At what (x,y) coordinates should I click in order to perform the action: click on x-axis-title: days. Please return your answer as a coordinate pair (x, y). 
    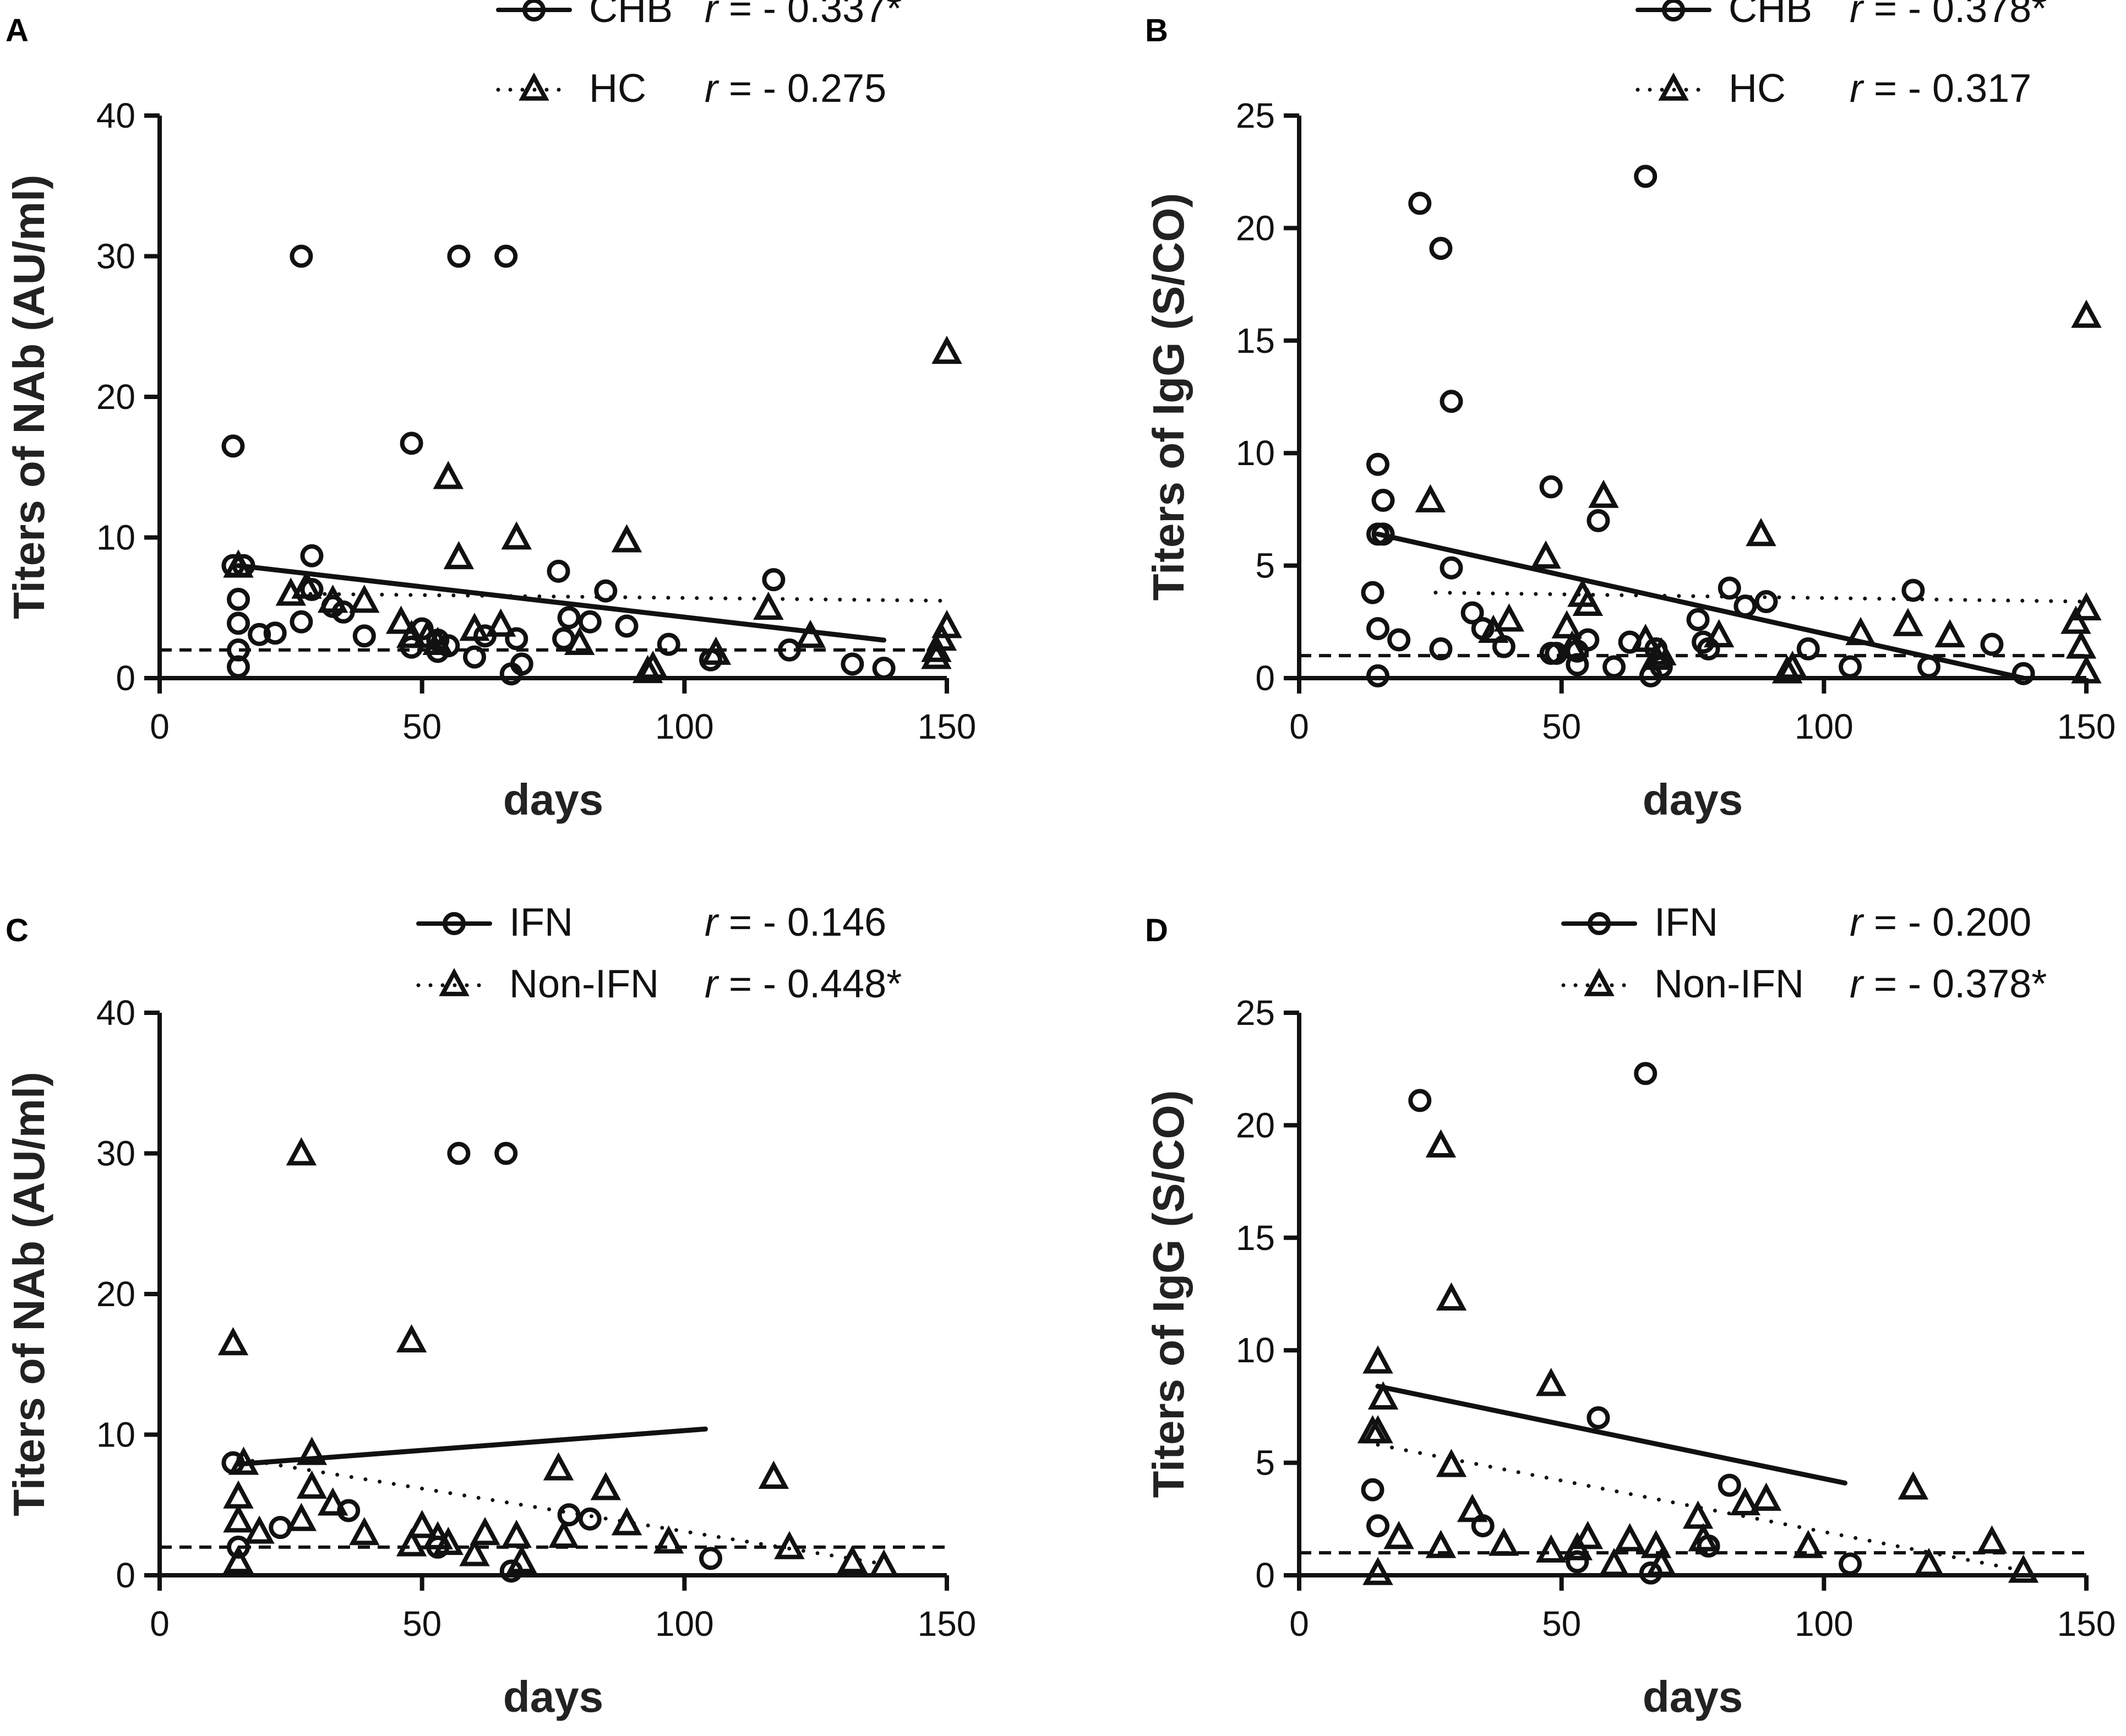
    Looking at the image, I should click on (553, 1697).